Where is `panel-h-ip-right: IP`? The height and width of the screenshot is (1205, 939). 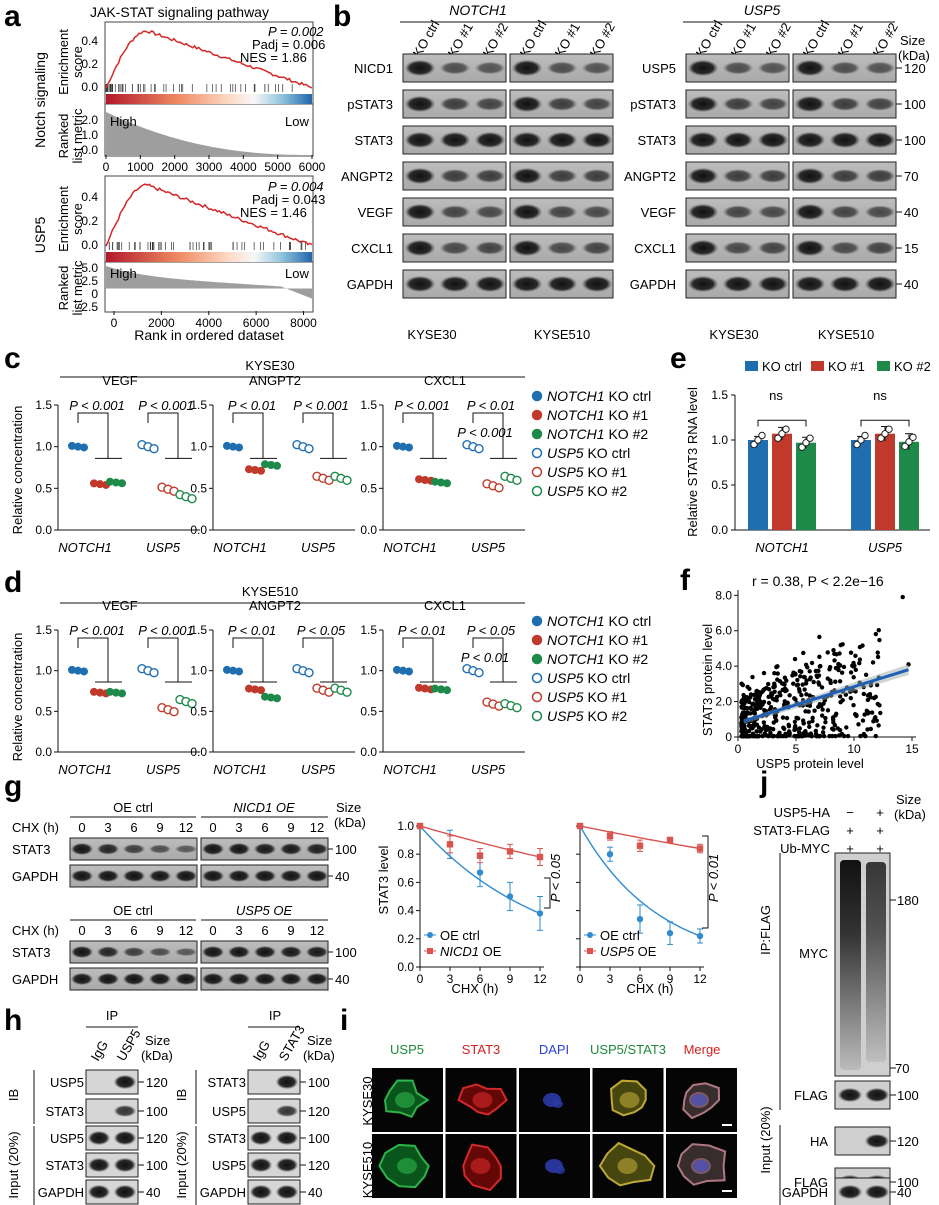
panel-h-ip-right: IP is located at coordinates (275, 1015).